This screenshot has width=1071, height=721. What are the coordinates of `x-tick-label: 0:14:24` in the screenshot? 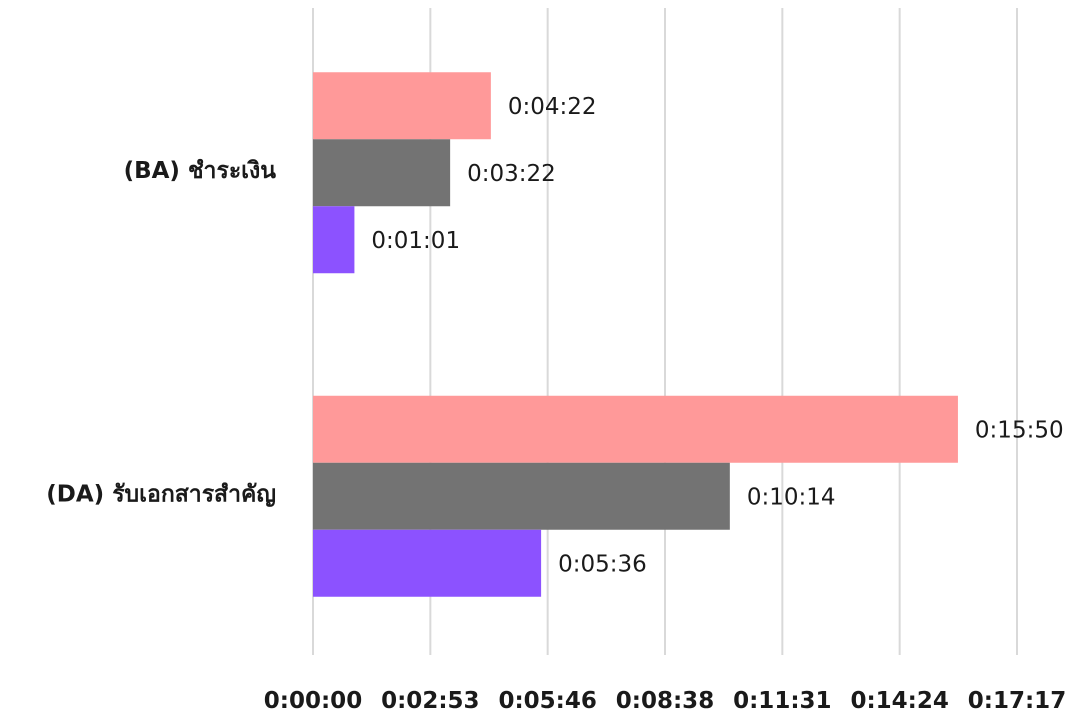 It's located at (899, 701).